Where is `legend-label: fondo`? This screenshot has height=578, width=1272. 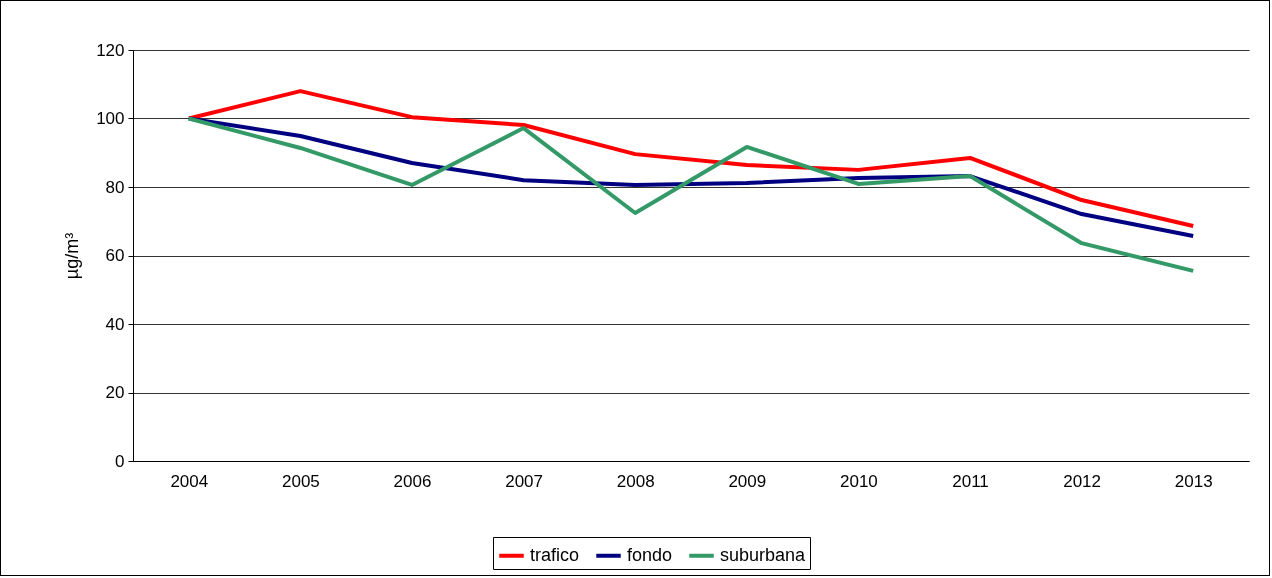 legend-label: fondo is located at coordinates (650, 554).